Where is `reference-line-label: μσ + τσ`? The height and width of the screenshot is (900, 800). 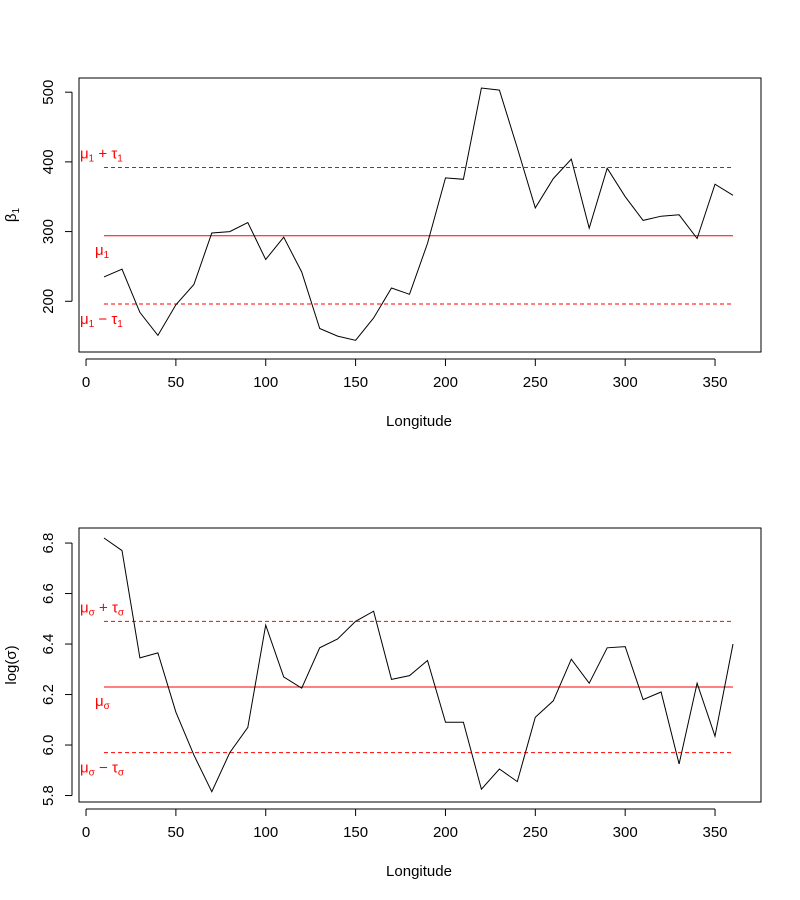
reference-line-label: μσ + τσ is located at coordinates (102, 608).